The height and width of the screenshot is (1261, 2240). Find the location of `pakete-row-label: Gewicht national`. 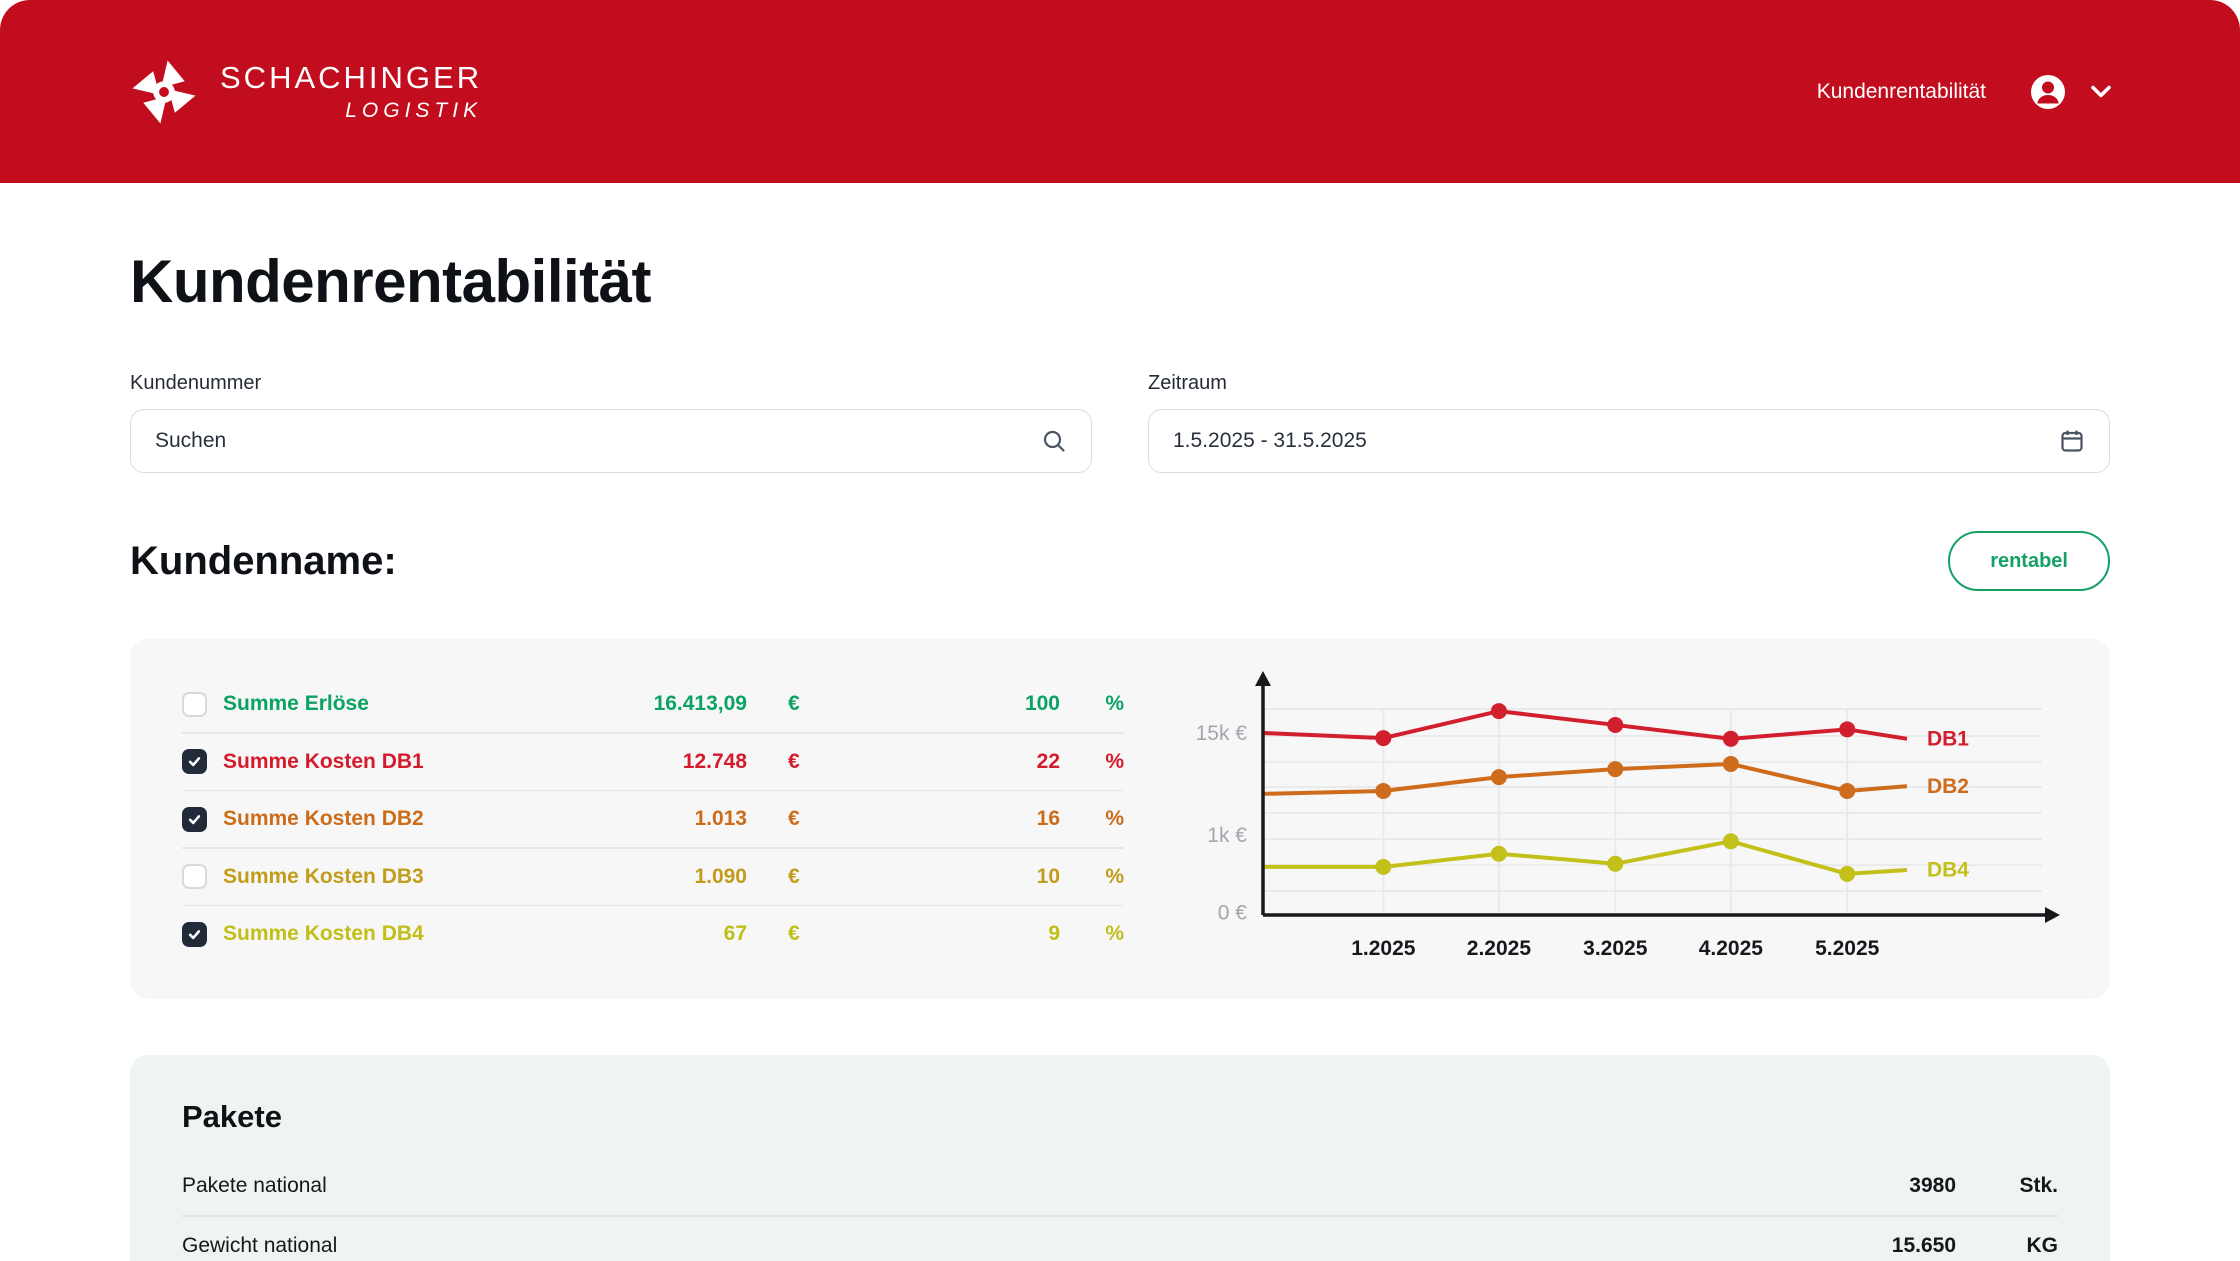

pakete-row-label: Gewicht national is located at coordinates (260, 1245).